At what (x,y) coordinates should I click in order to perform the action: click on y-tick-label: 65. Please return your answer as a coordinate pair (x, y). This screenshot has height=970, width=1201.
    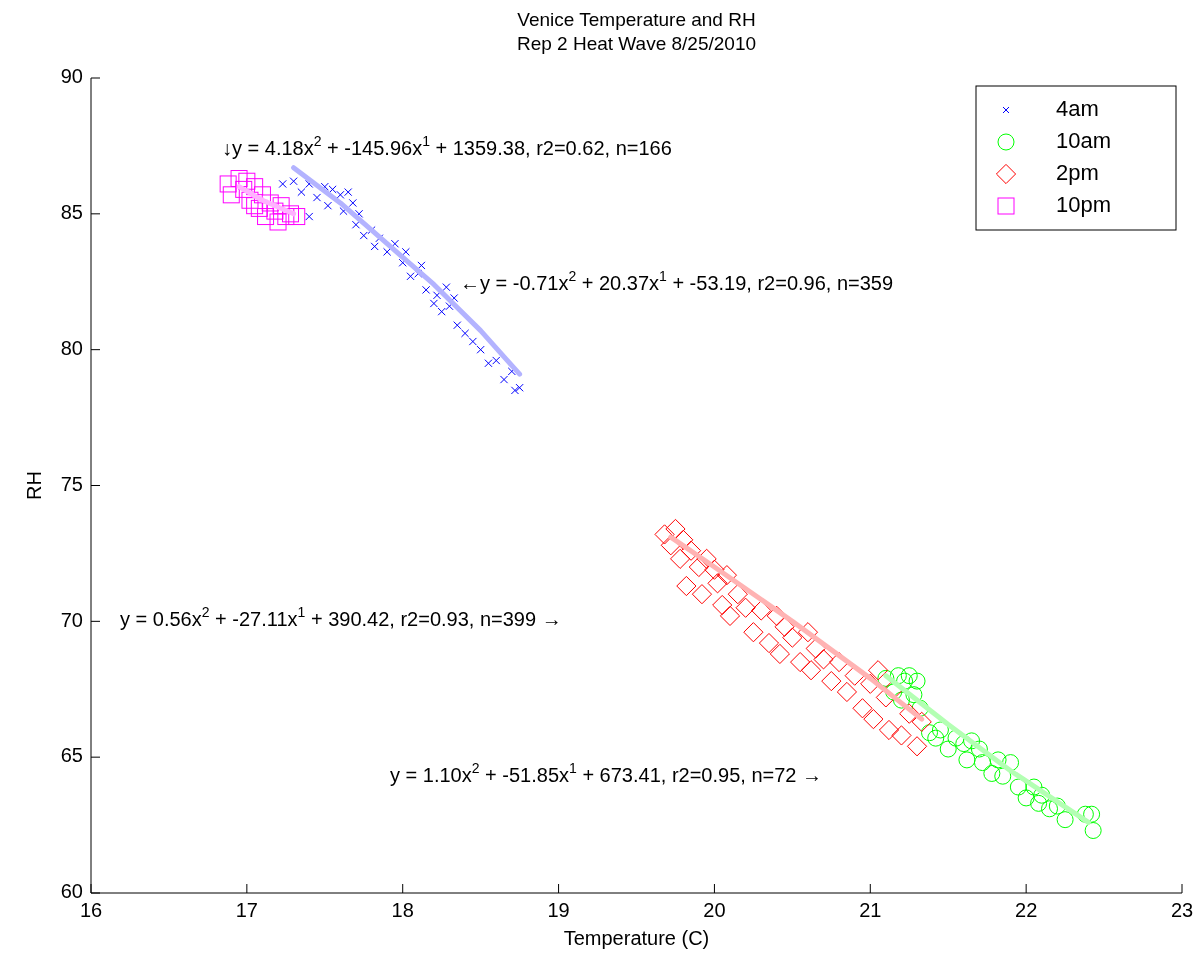
    Looking at the image, I should click on (71, 755).